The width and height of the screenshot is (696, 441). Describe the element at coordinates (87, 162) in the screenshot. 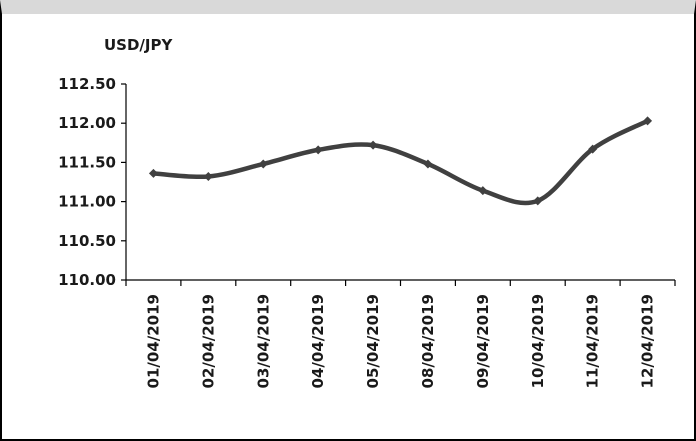

I see `y-tick-label: 111.50` at that location.